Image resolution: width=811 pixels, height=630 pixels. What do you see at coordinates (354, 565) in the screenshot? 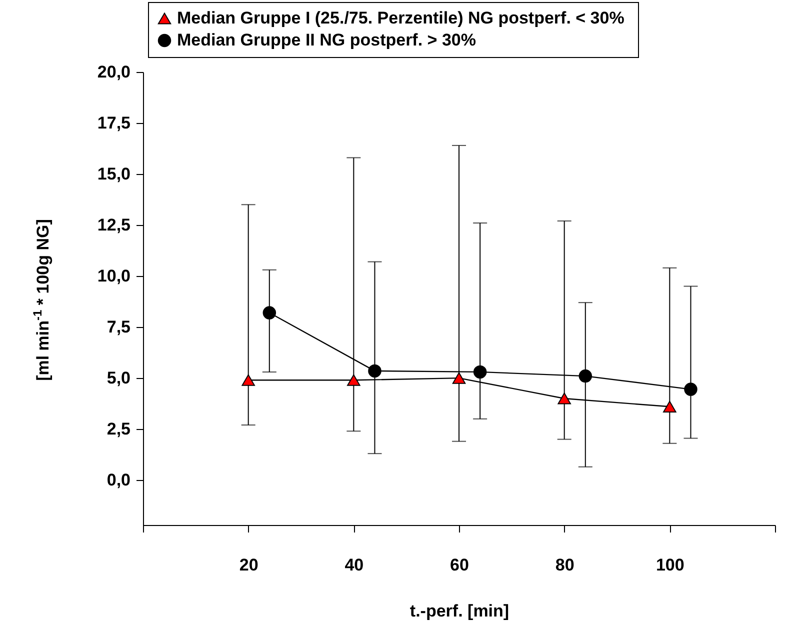
I see `x-tick-label: 40` at bounding box center [354, 565].